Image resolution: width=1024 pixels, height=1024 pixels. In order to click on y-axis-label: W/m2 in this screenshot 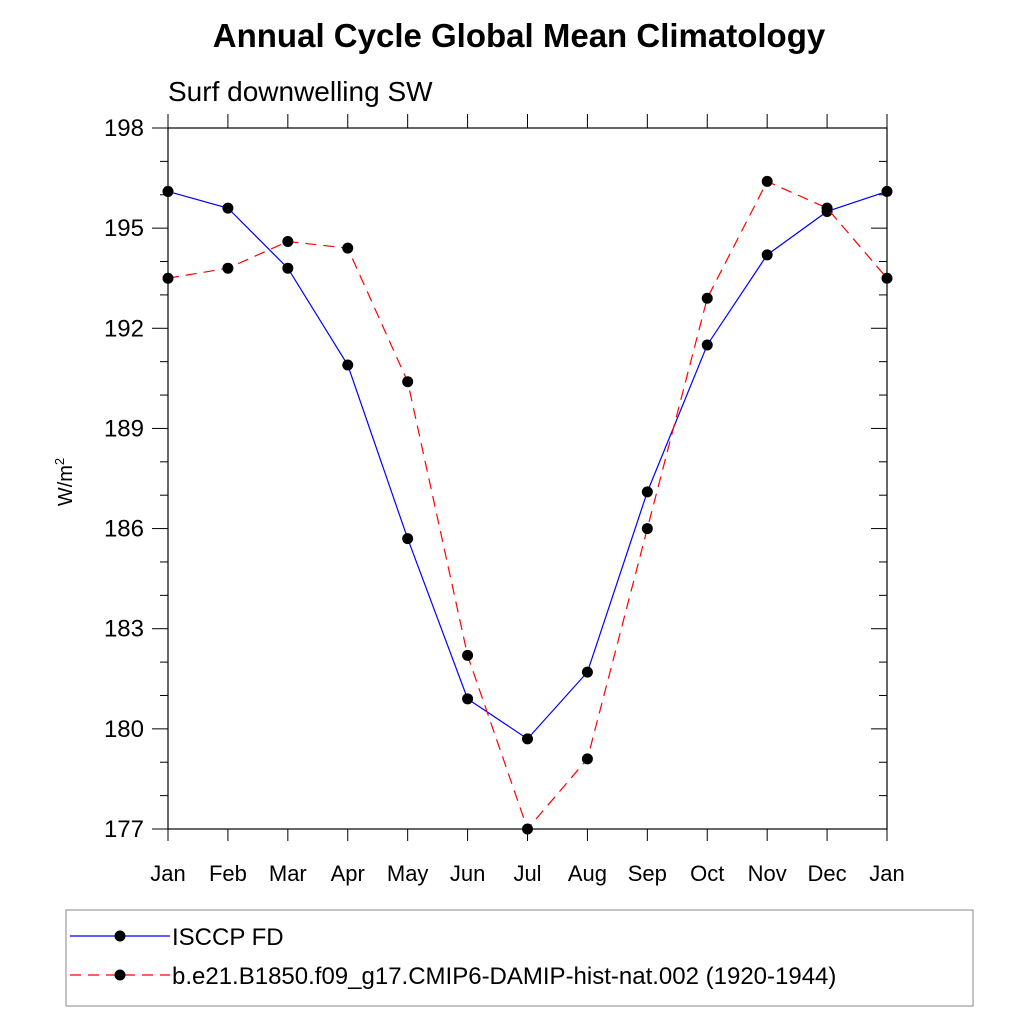, I will do `click(64, 482)`.